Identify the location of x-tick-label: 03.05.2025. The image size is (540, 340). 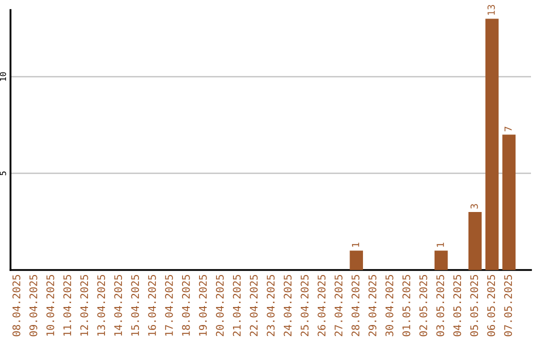
(440, 305).